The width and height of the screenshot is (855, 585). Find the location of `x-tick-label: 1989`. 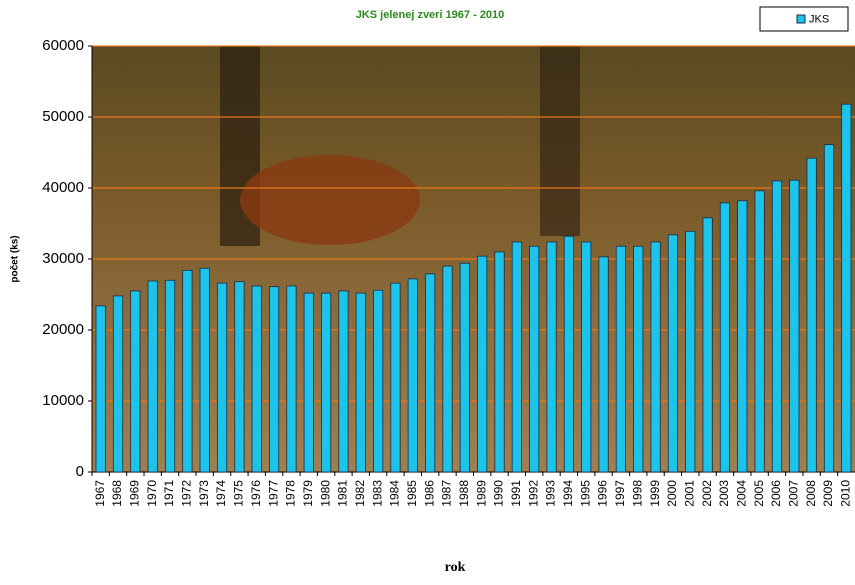

x-tick-label: 1989 is located at coordinates (481, 493).